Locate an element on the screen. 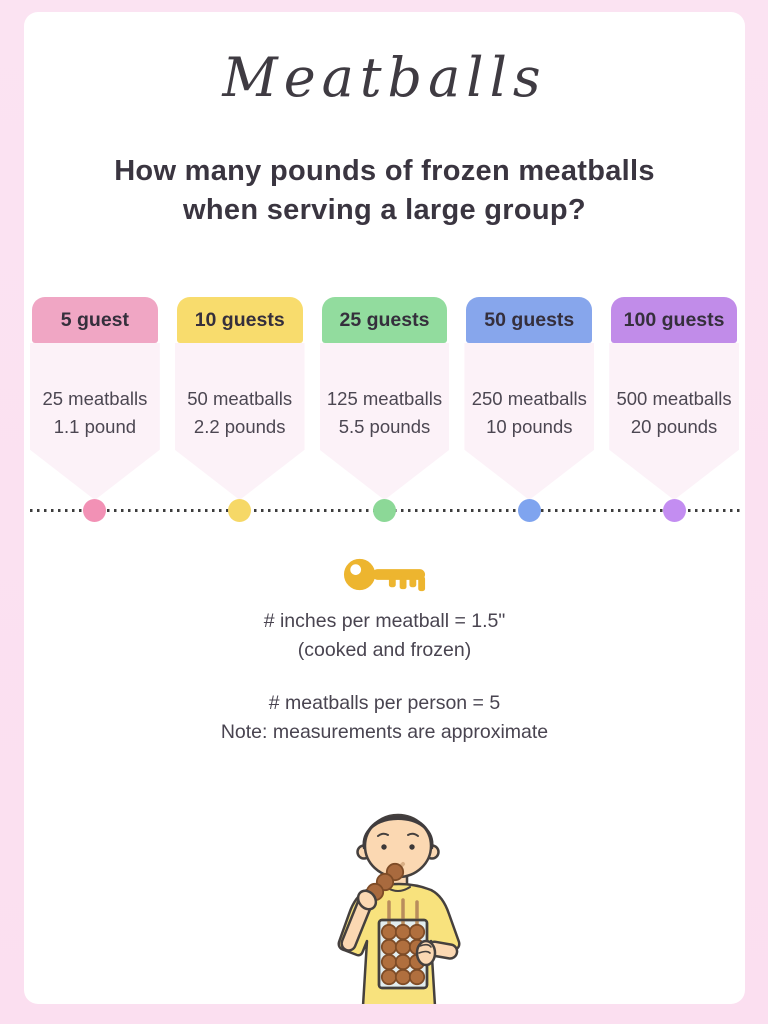 This screenshot has height=1024, width=768. note-meatballs-per-person: # meatballs per person = 5 is located at coordinates (384, 703).